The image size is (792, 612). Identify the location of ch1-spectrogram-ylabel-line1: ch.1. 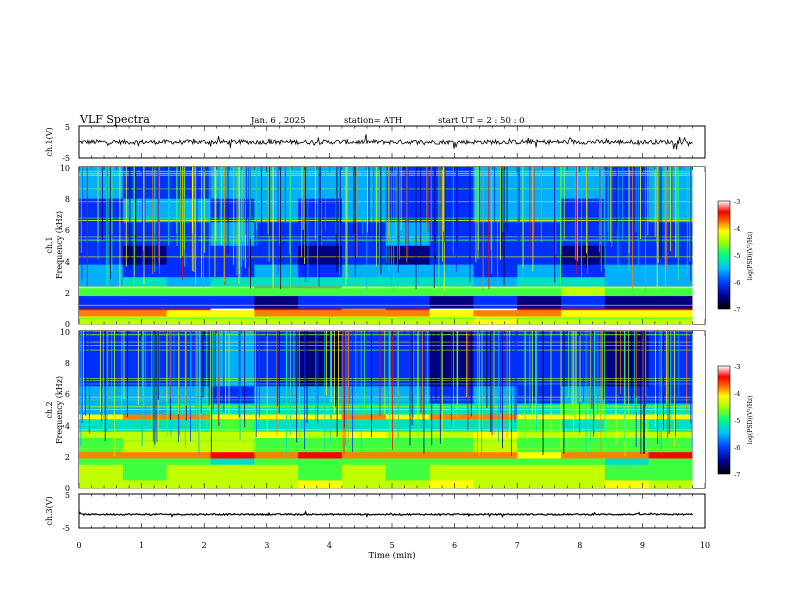
(49, 244).